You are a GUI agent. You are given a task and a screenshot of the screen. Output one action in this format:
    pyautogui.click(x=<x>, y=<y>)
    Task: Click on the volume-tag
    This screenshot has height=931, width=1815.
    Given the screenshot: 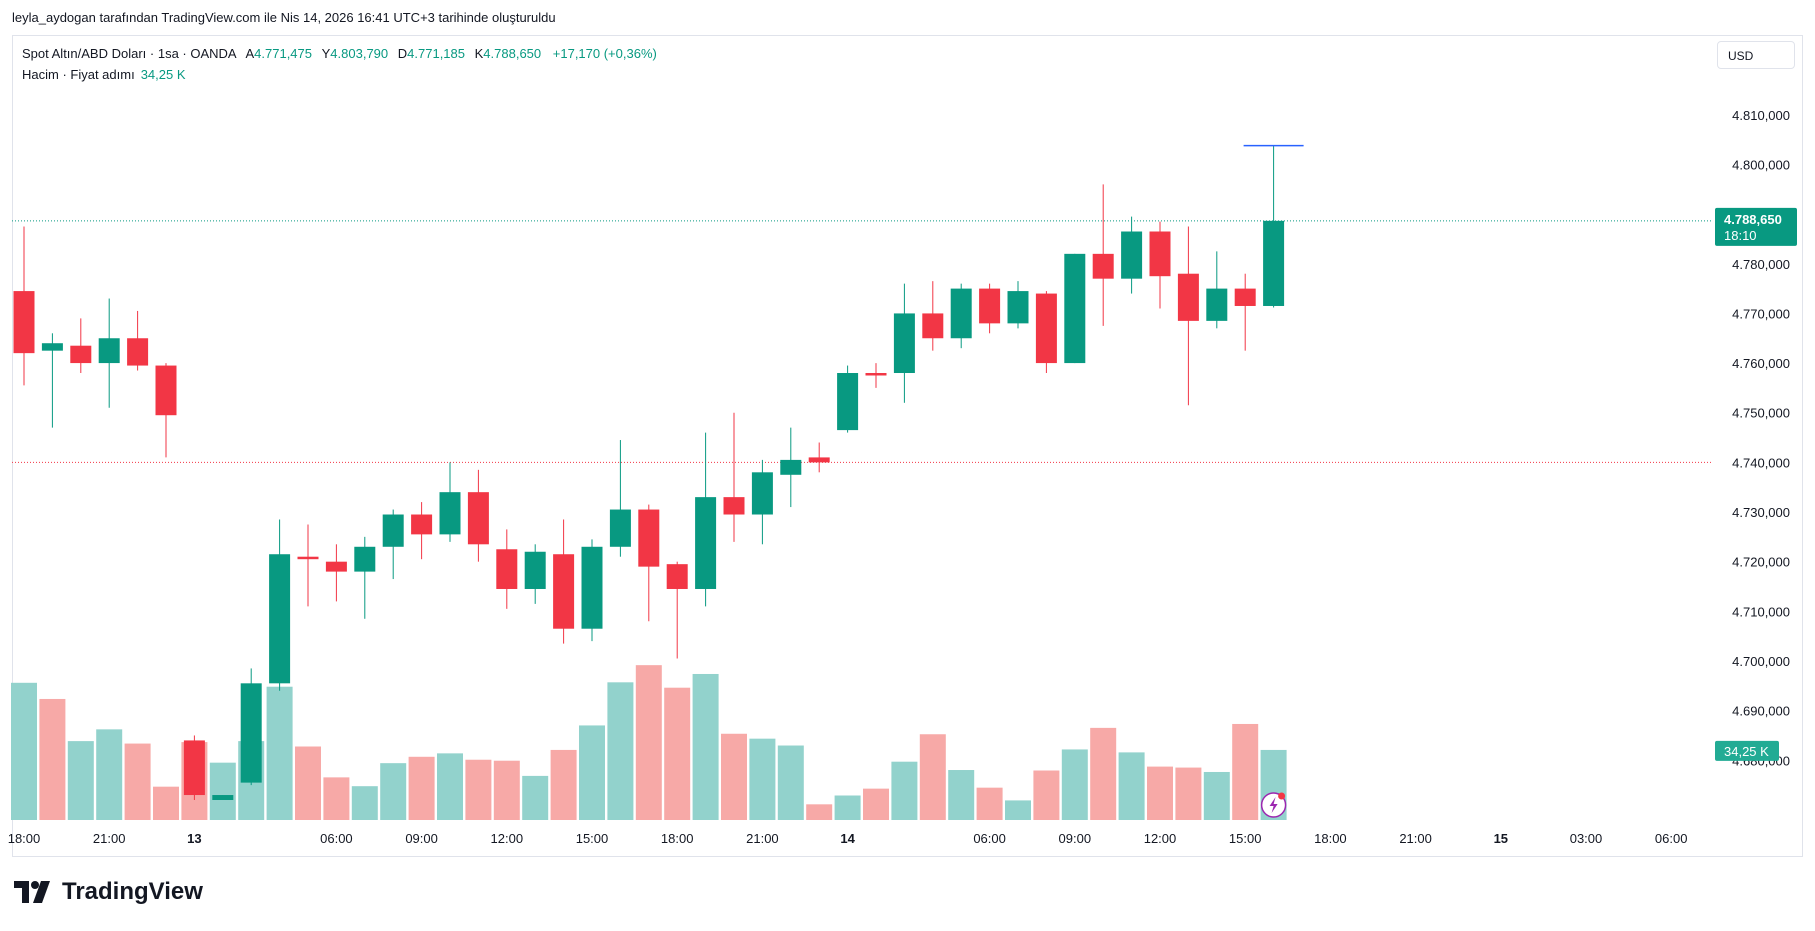 What is the action you would take?
    pyautogui.click(x=1747, y=750)
    